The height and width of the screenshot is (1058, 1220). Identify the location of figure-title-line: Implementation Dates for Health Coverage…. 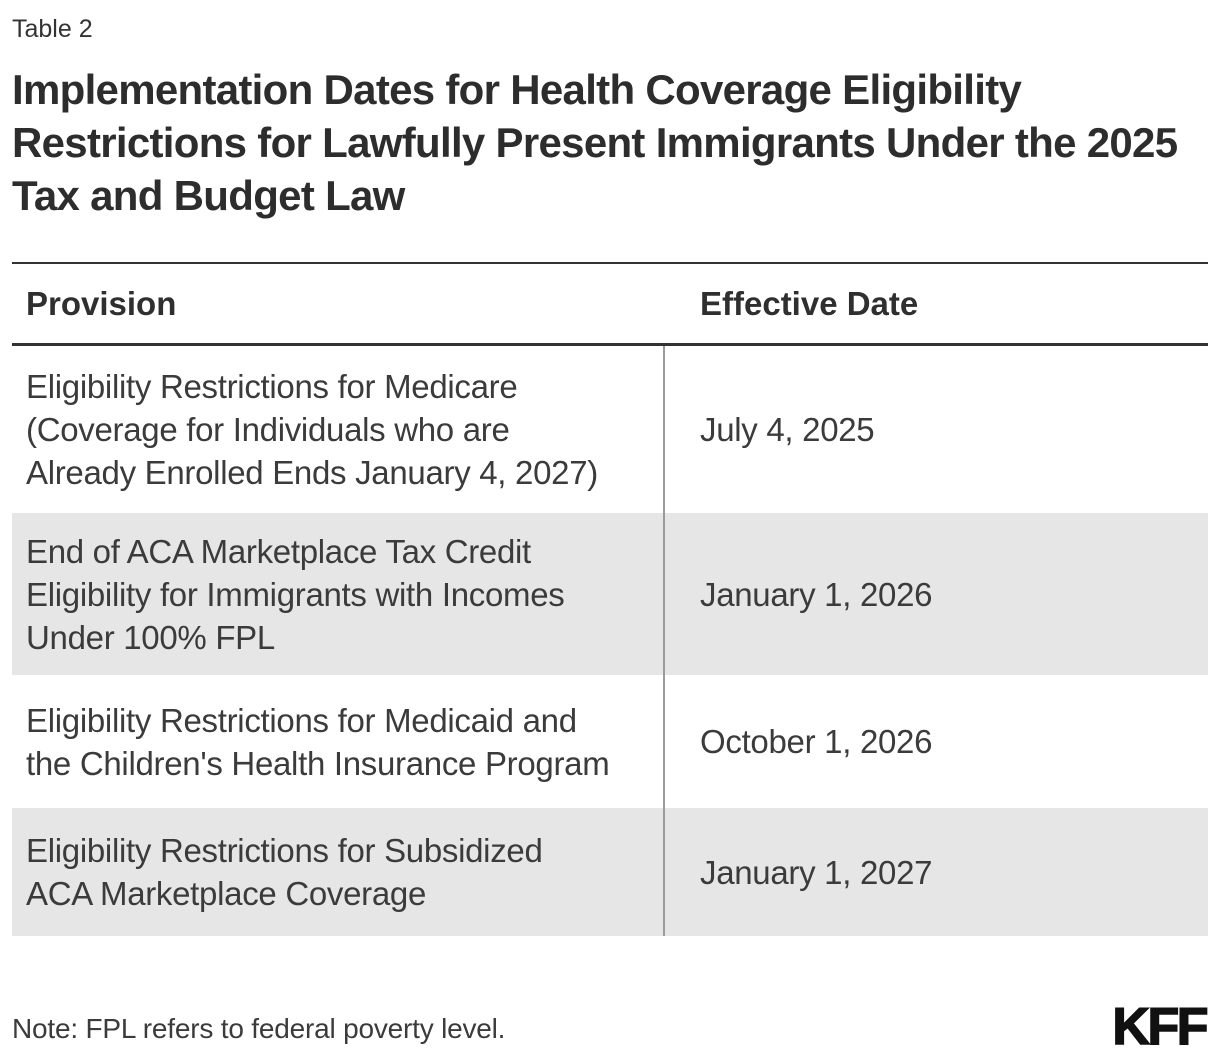
(517, 89).